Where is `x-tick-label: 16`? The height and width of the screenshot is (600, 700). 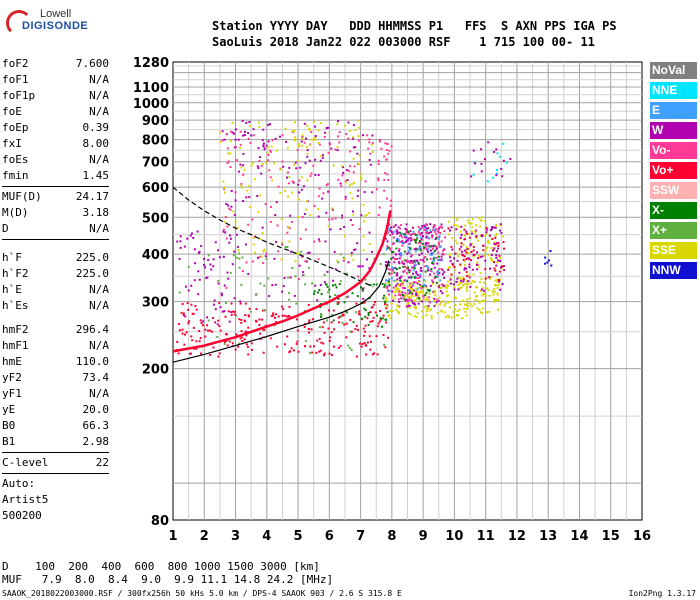 x-tick-label: 16 is located at coordinates (642, 536).